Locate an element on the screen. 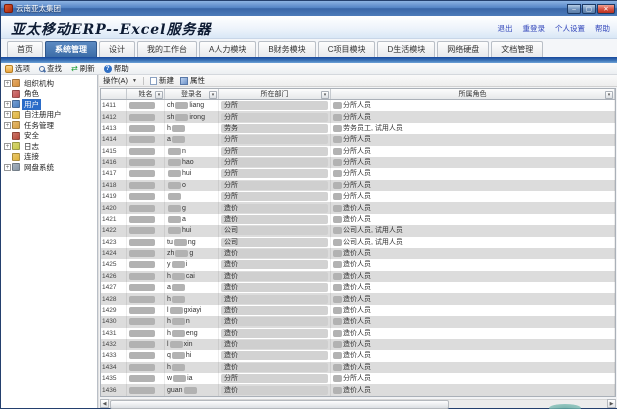  tab-life-module: D生活模块 is located at coordinates (406, 49).